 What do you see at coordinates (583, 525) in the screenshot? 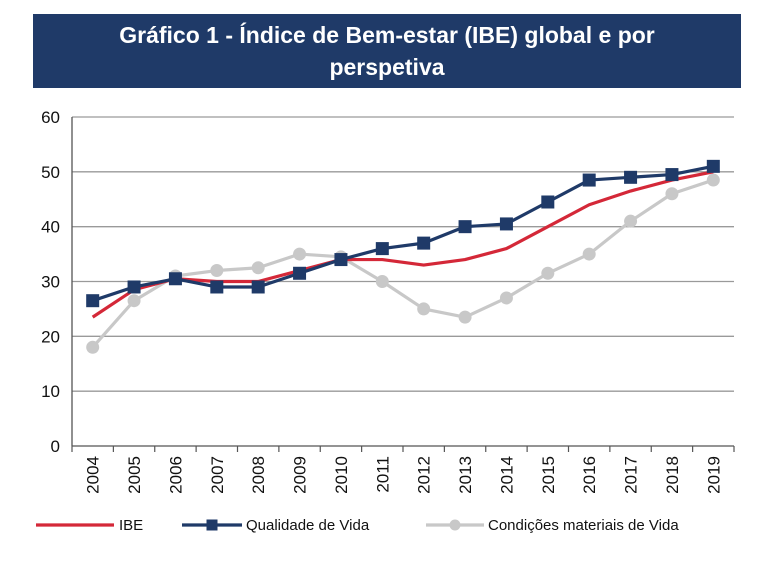
I see `legend-label-condi-es-materiais-de-vida: Condições materiais de Vida` at bounding box center [583, 525].